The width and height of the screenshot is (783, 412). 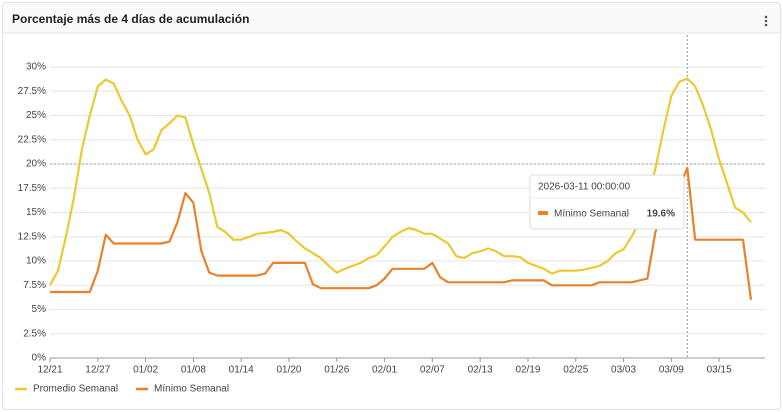 I want to click on x-tick-label: 01/02, so click(x=145, y=370).